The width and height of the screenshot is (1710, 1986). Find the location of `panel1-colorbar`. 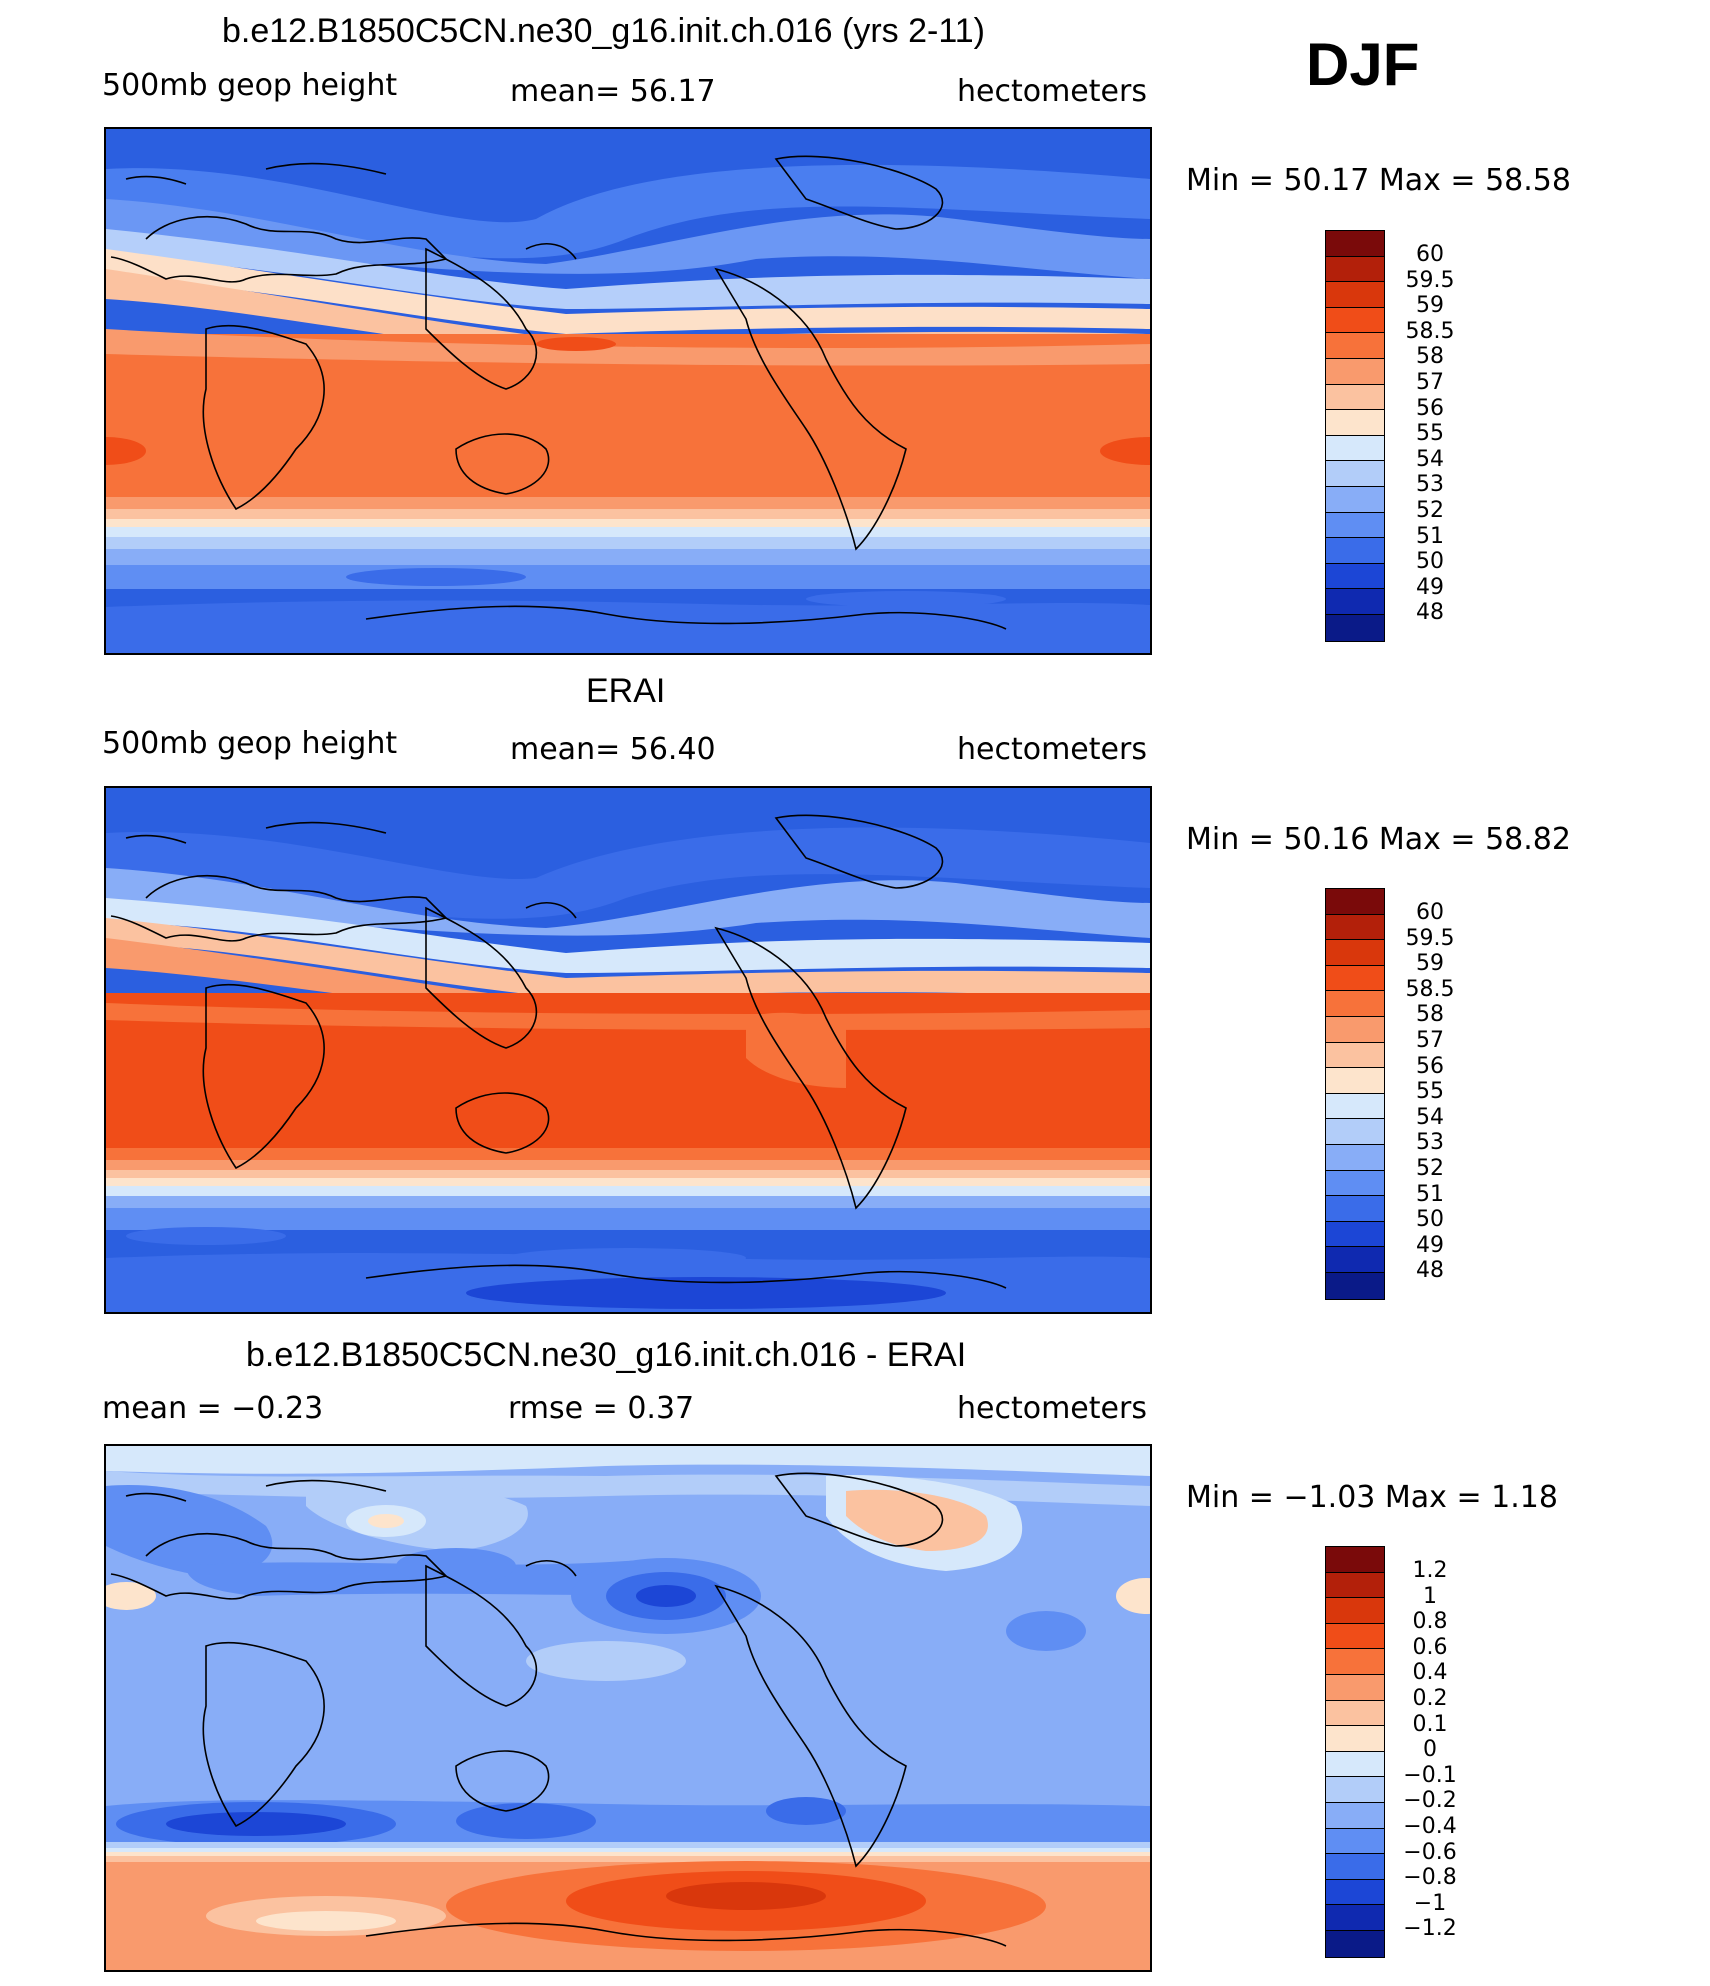

panel1-colorbar is located at coordinates (1355, 436).